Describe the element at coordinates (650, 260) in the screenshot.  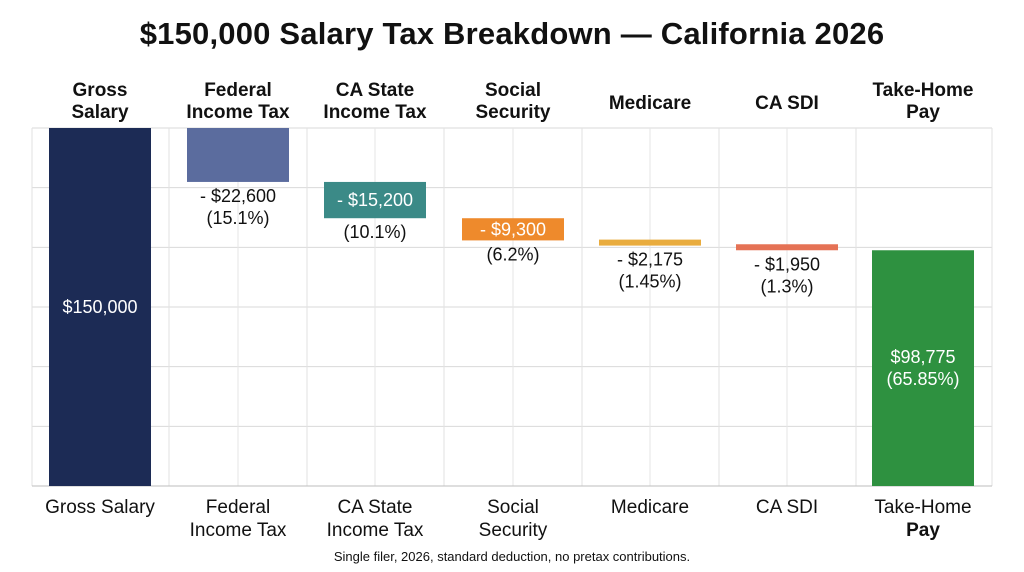
I see `value-label-medicare: - $2,175` at that location.